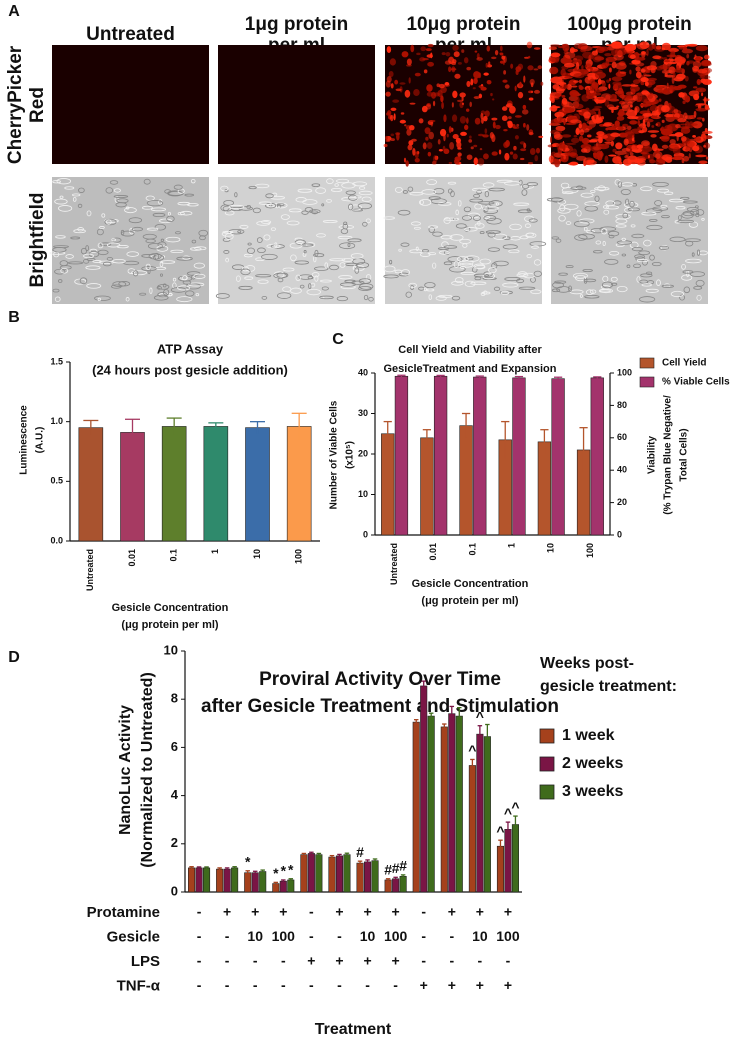  What do you see at coordinates (470, 584) in the screenshot?
I see `x-axis-label: Gesicle Concentration` at bounding box center [470, 584].